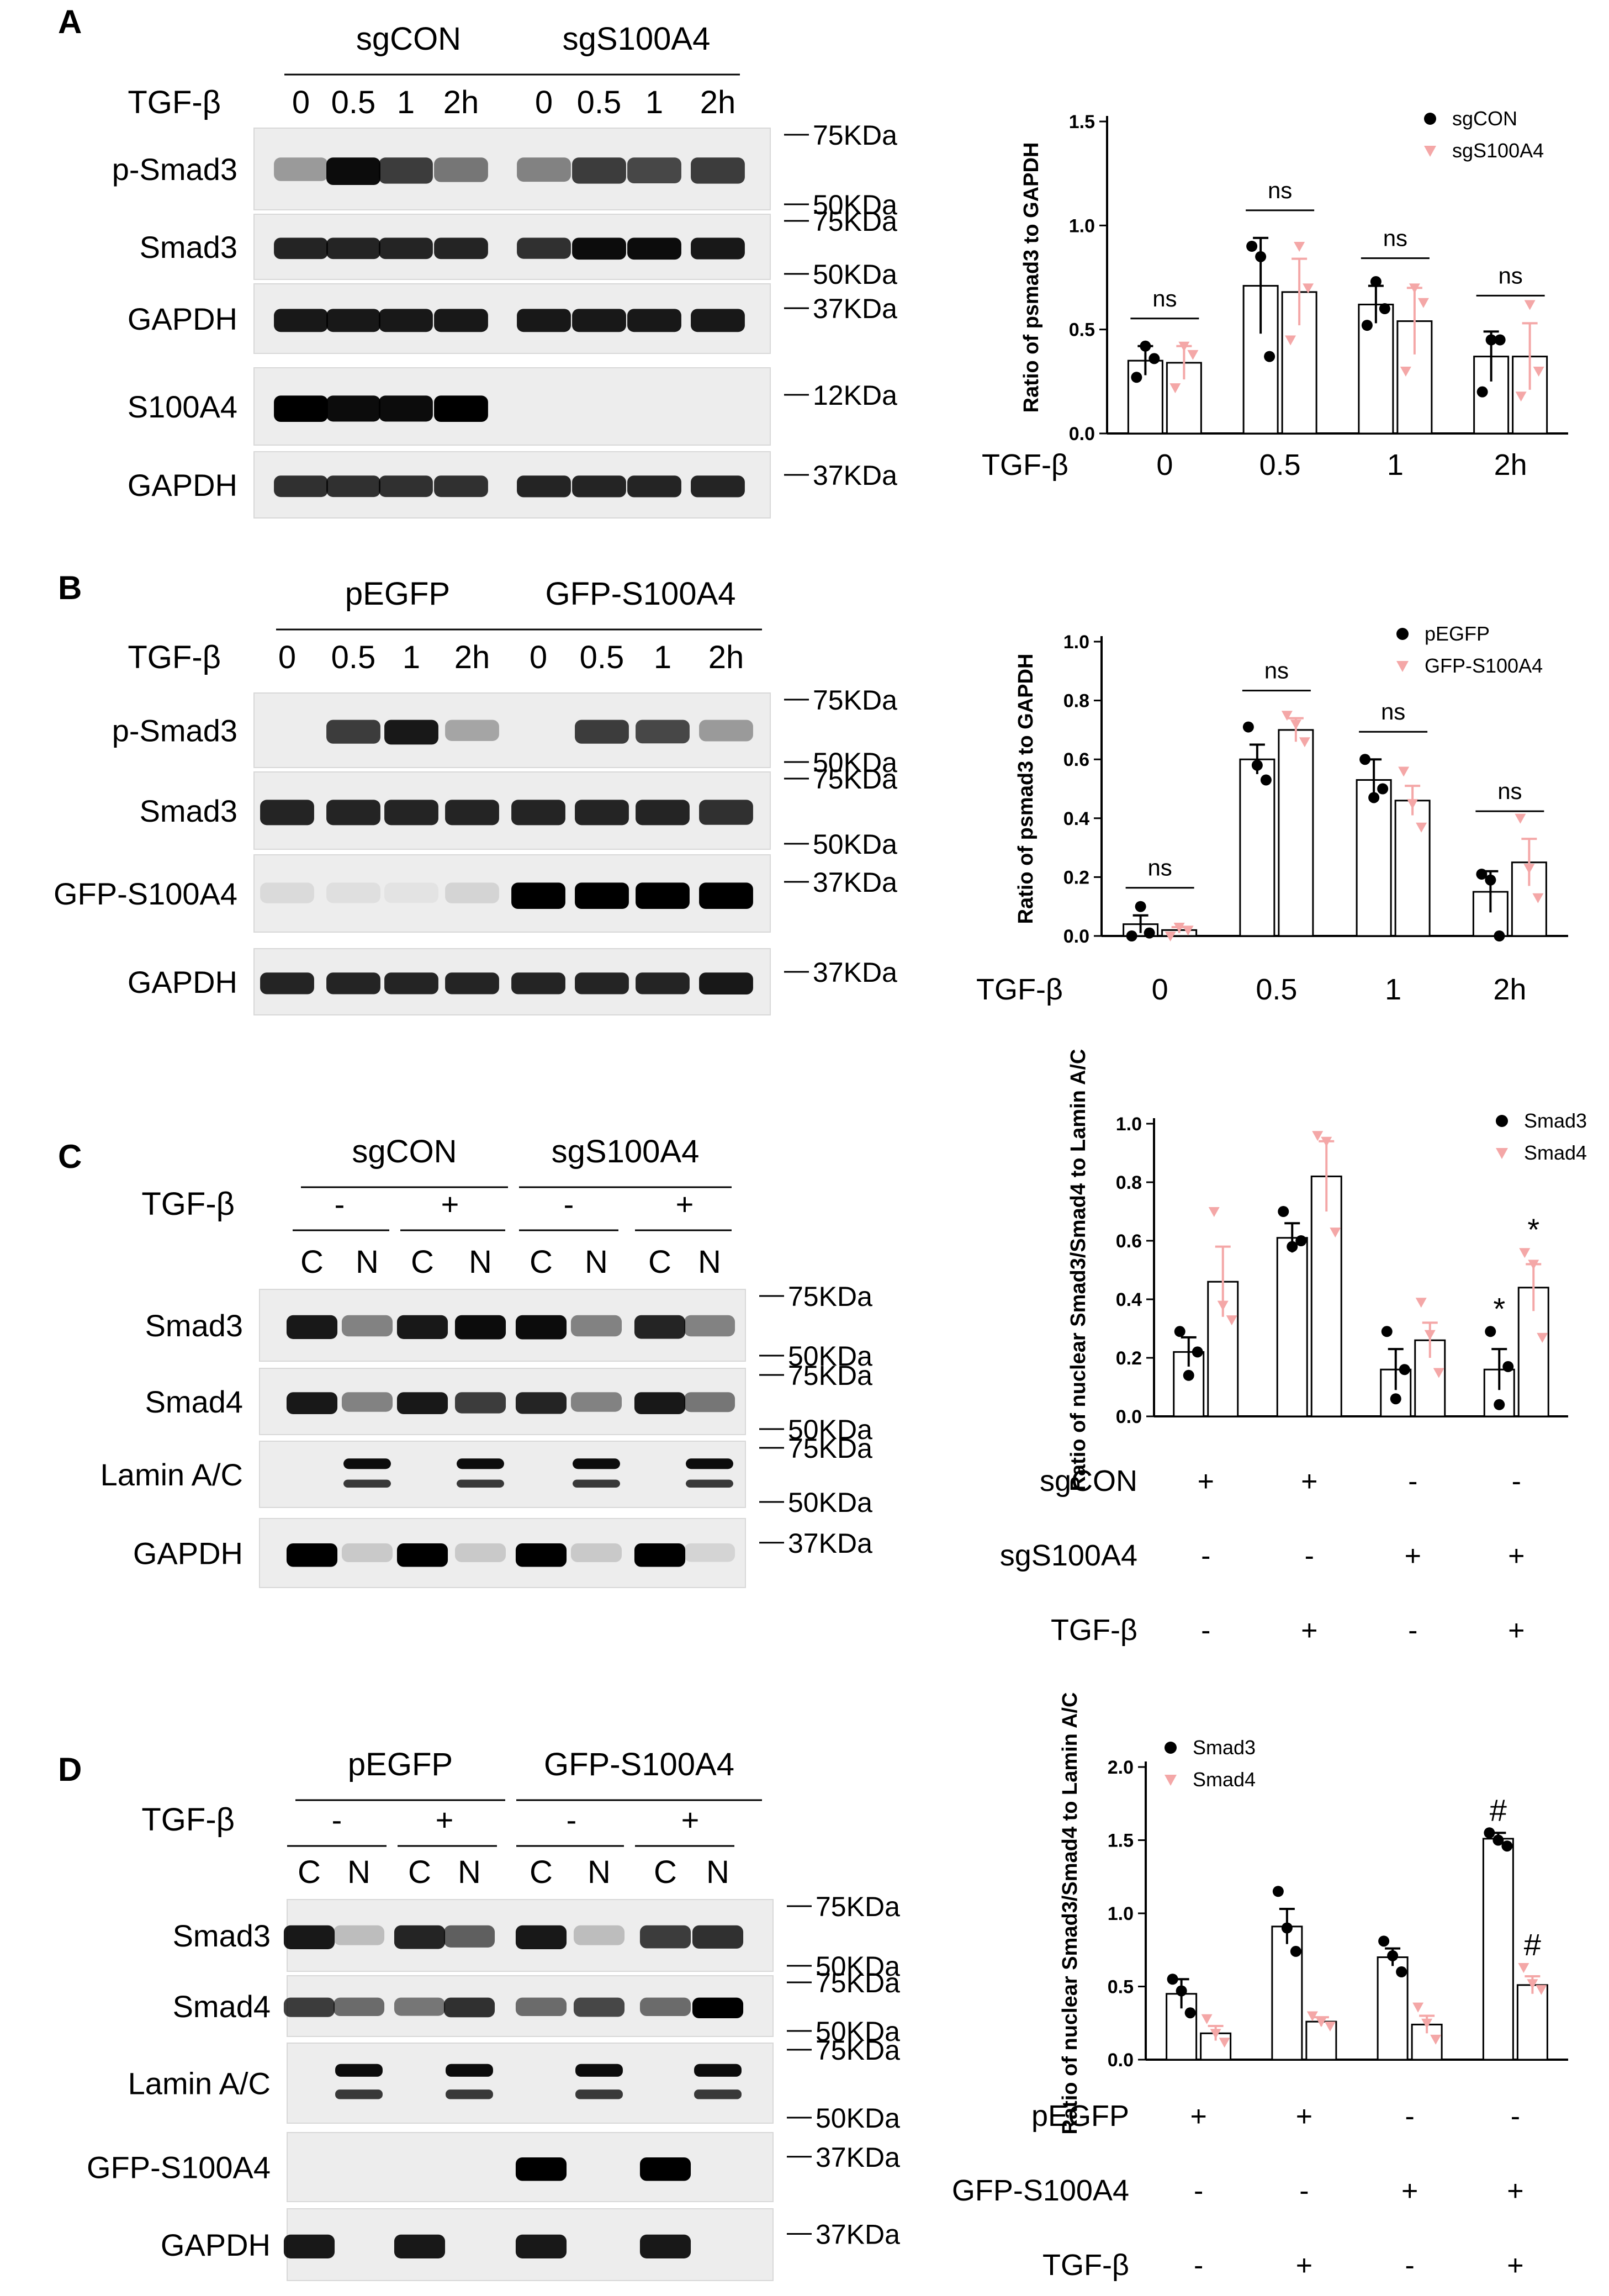  Describe the element at coordinates (1026, 789) in the screenshot. I see `y-axis-label: Ratio of psmad3 to GAPDH` at that location.